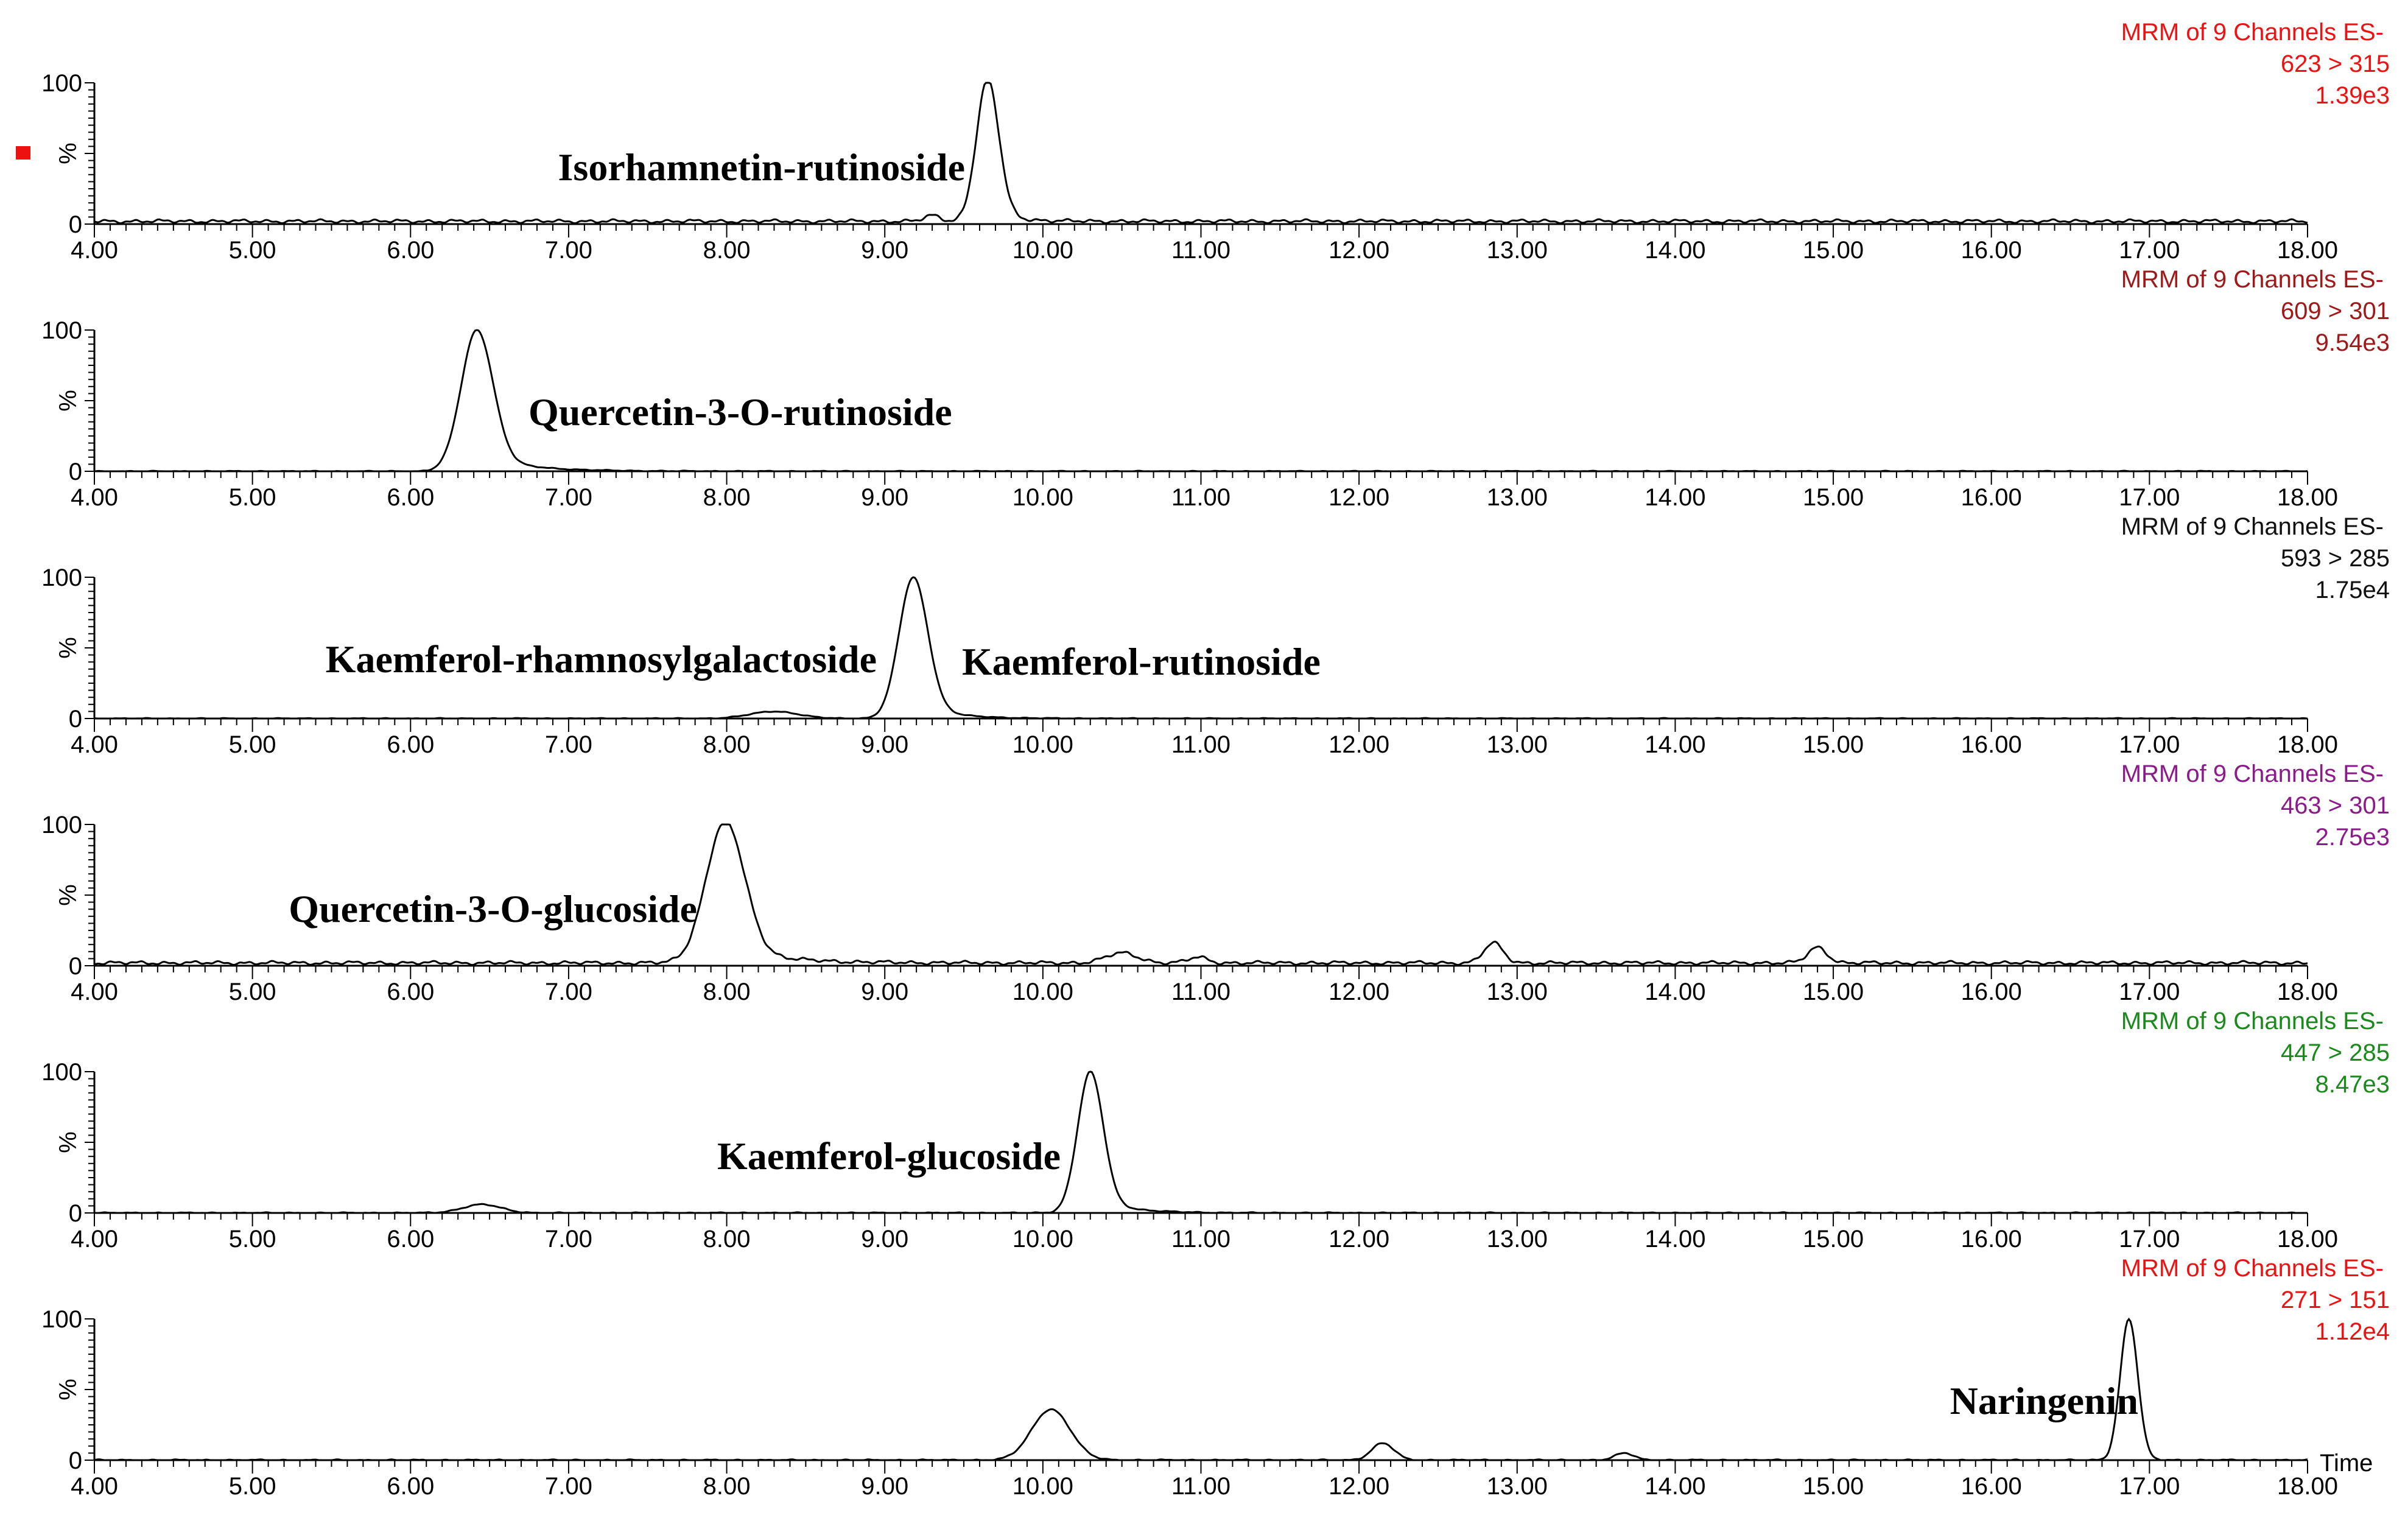 Image resolution: width=2408 pixels, height=1518 pixels. Describe the element at coordinates (889, 1156) in the screenshot. I see `peak-label: Kaemferol-glucoside` at that location.